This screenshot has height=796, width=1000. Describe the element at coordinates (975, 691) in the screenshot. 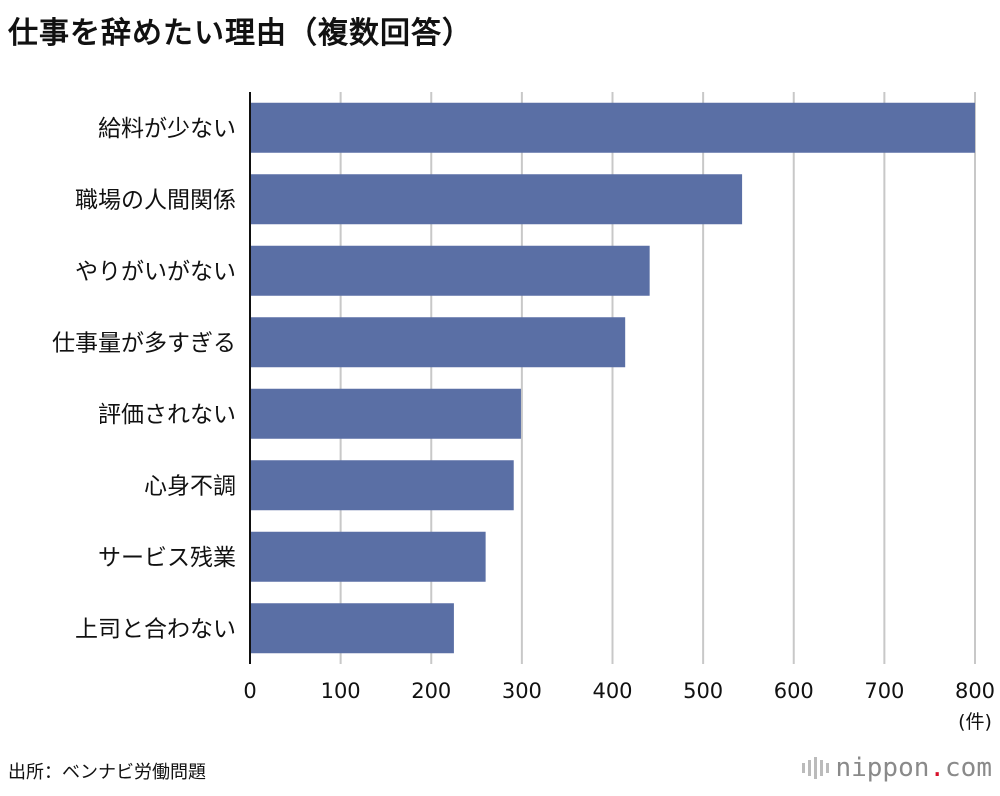

I see `x-tick-label-800: 800` at that location.